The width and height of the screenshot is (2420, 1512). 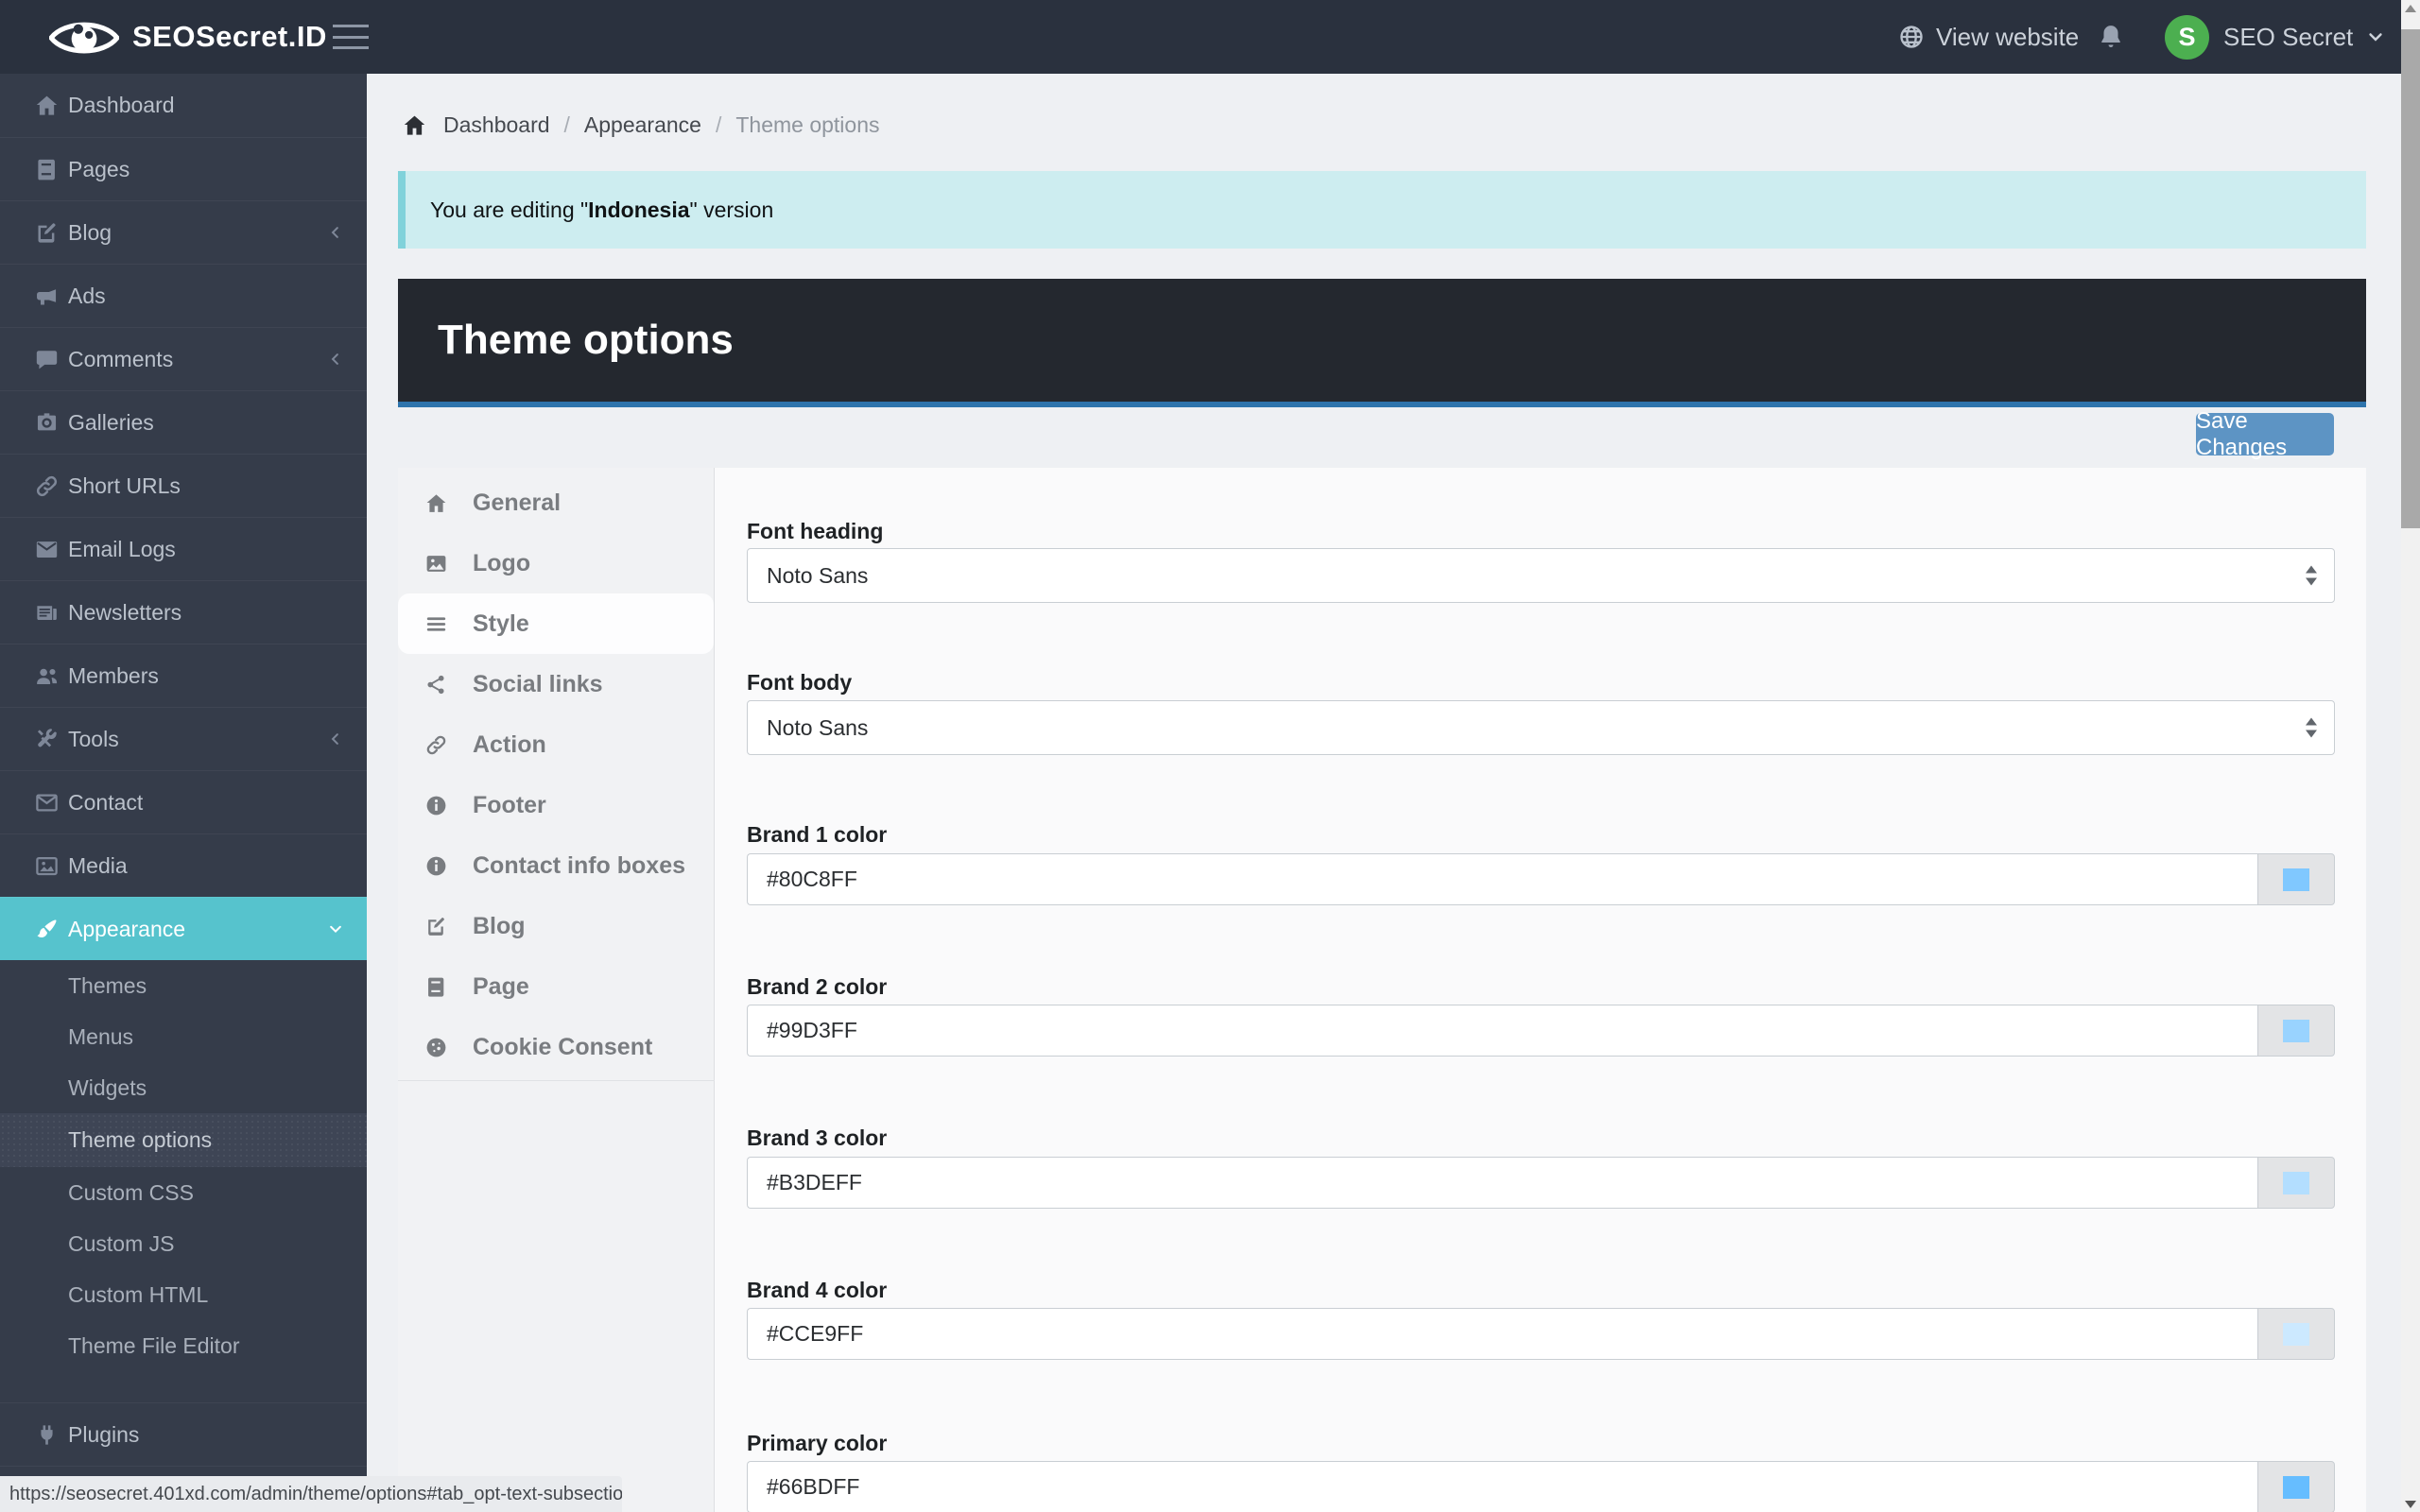 I want to click on field-label-brand2-color: Brand 2 color, so click(x=817, y=986).